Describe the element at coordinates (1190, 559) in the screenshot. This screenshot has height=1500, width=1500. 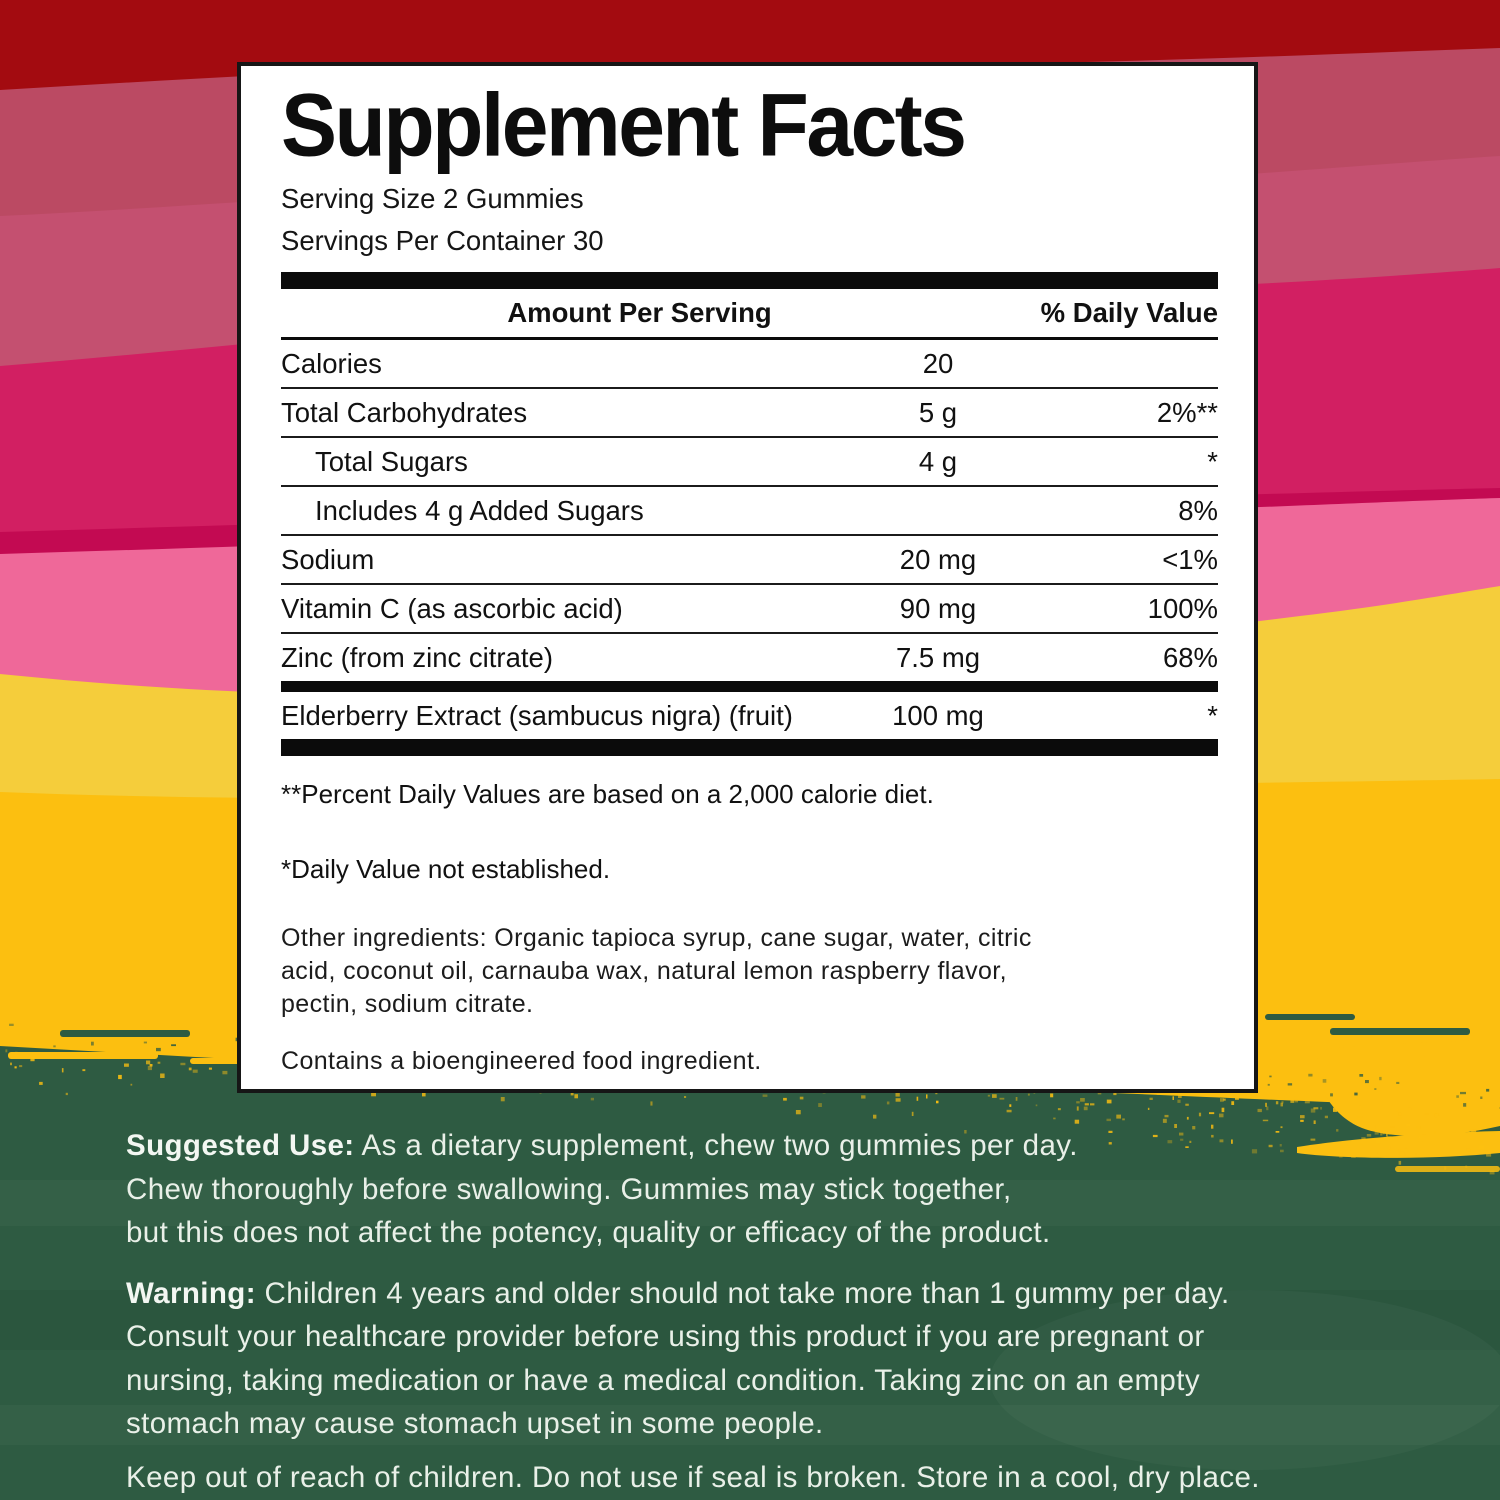
I see `row-dv: <1%` at that location.